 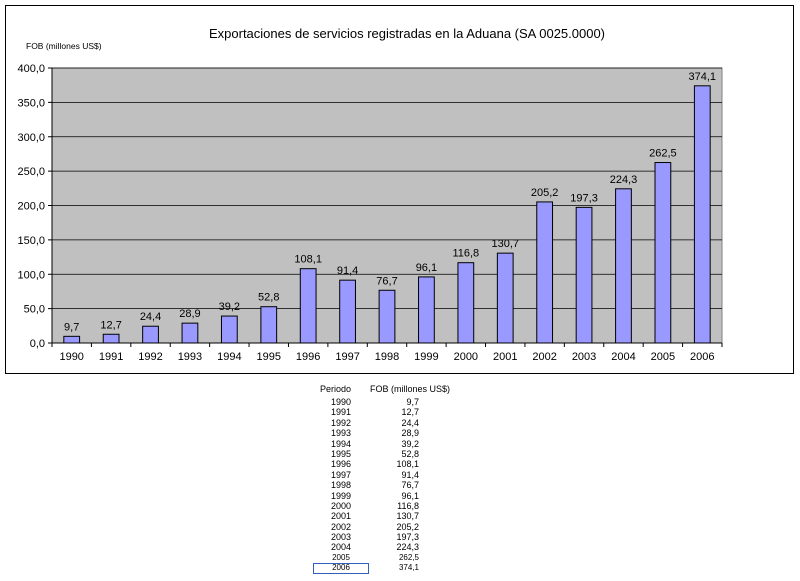 What do you see at coordinates (341, 422) in the screenshot?
I see `cell-periodo: 1992` at bounding box center [341, 422].